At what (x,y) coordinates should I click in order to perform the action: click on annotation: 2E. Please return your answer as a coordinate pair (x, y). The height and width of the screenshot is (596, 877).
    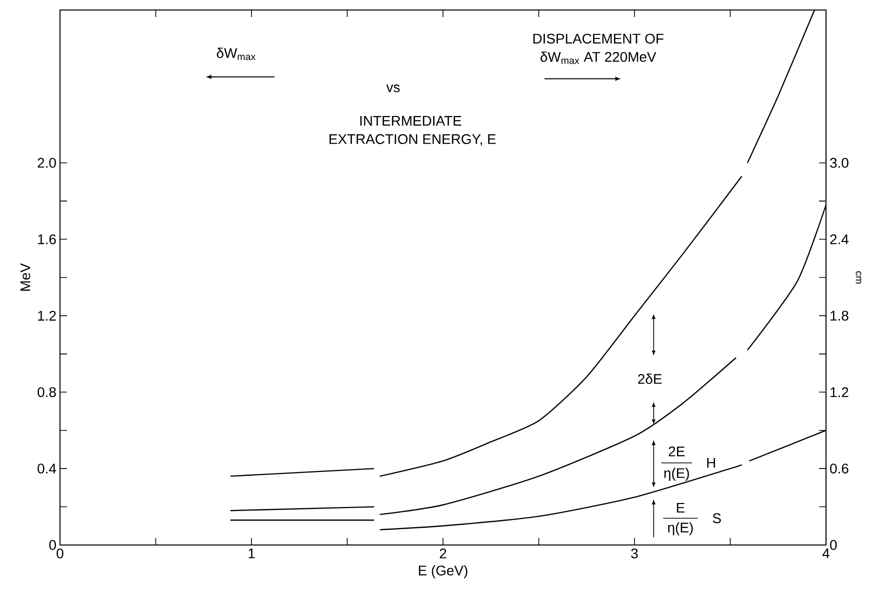
    Looking at the image, I should click on (676, 451).